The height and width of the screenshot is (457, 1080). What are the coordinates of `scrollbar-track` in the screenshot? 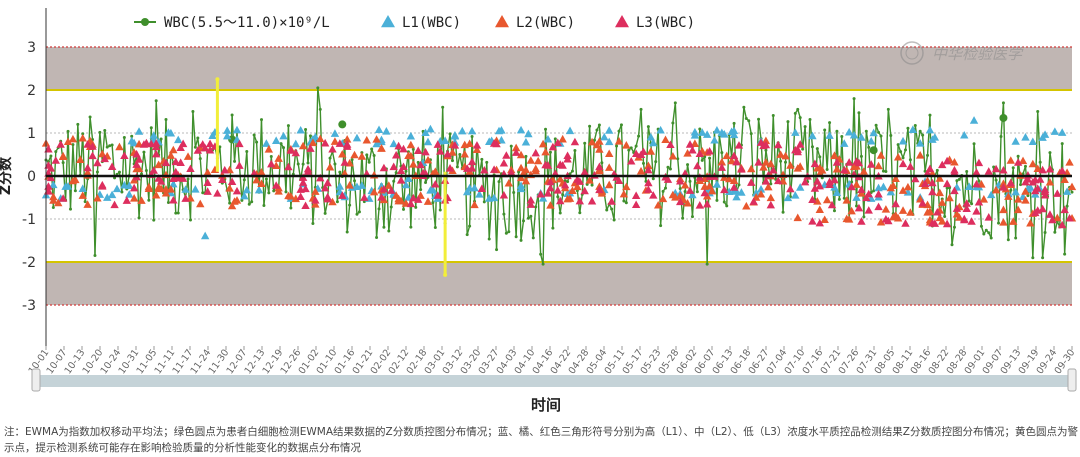 It's located at (556, 381).